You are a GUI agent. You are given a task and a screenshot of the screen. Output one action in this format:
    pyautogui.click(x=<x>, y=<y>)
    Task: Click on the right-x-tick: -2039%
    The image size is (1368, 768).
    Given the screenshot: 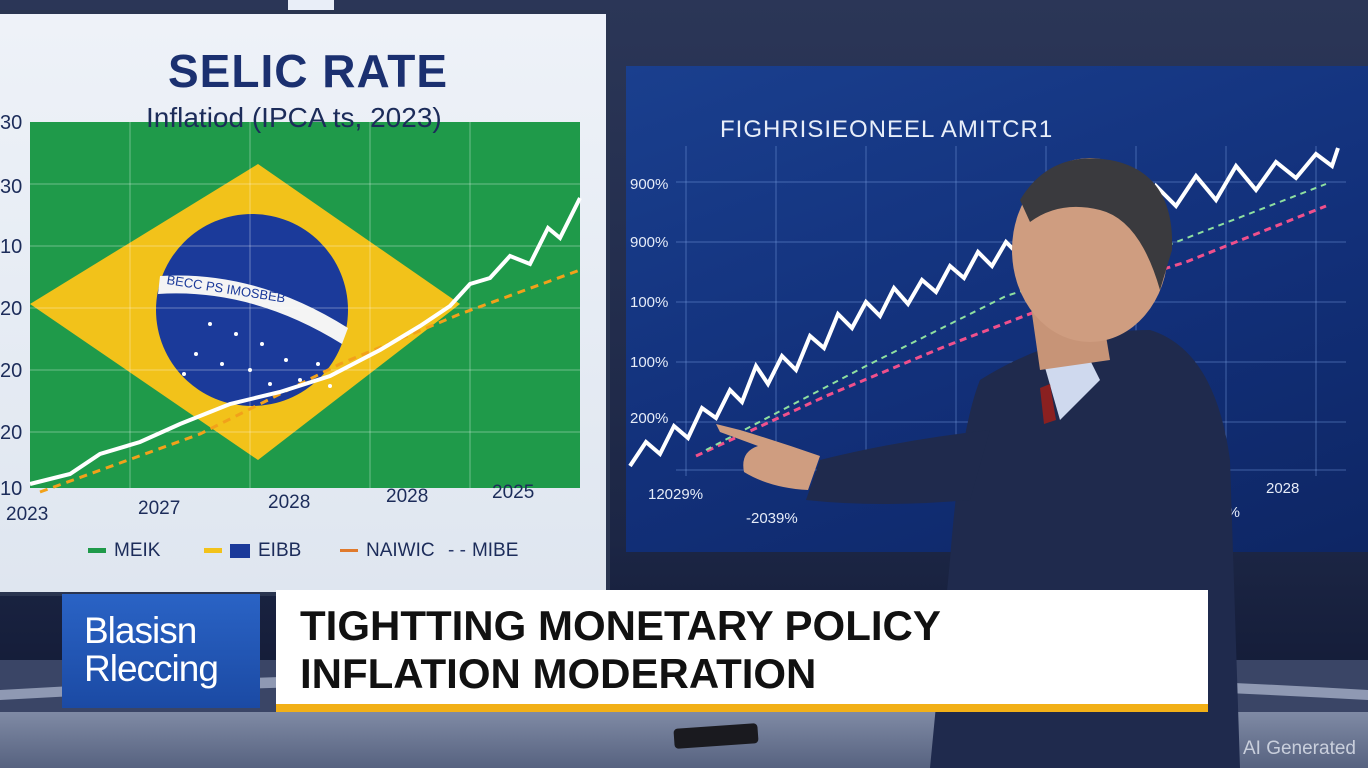 What is the action you would take?
    pyautogui.click(x=772, y=518)
    